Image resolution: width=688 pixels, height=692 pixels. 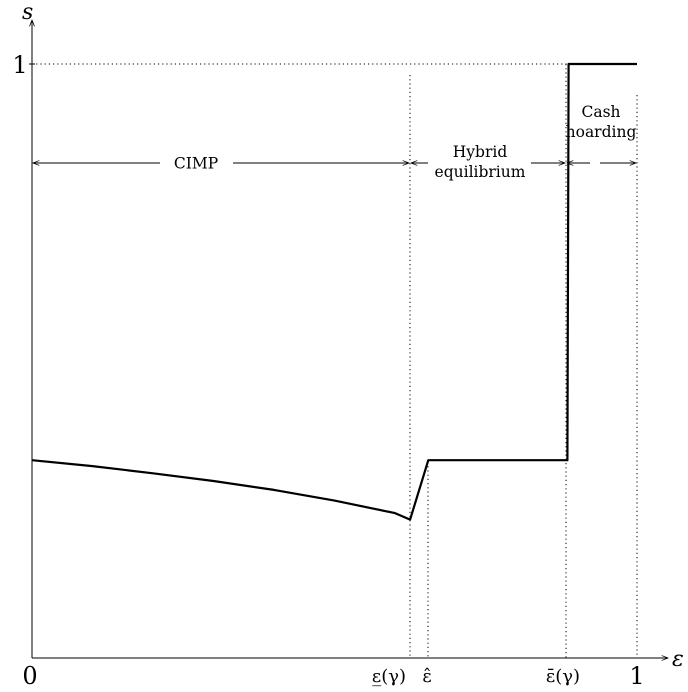 I want to click on region-label-cash-line2: hoarding, so click(x=601, y=132).